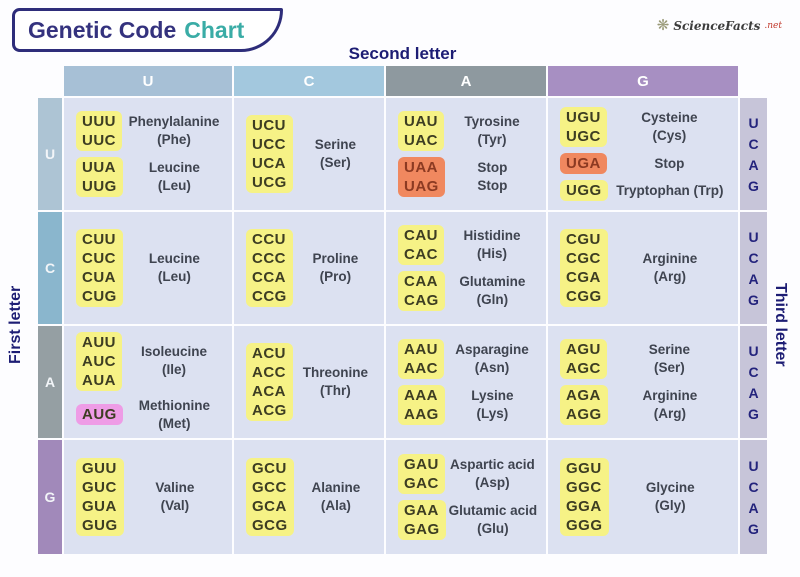 The width and height of the screenshot is (800, 577). What do you see at coordinates (99, 140) in the screenshot?
I see `codon: UUC` at bounding box center [99, 140].